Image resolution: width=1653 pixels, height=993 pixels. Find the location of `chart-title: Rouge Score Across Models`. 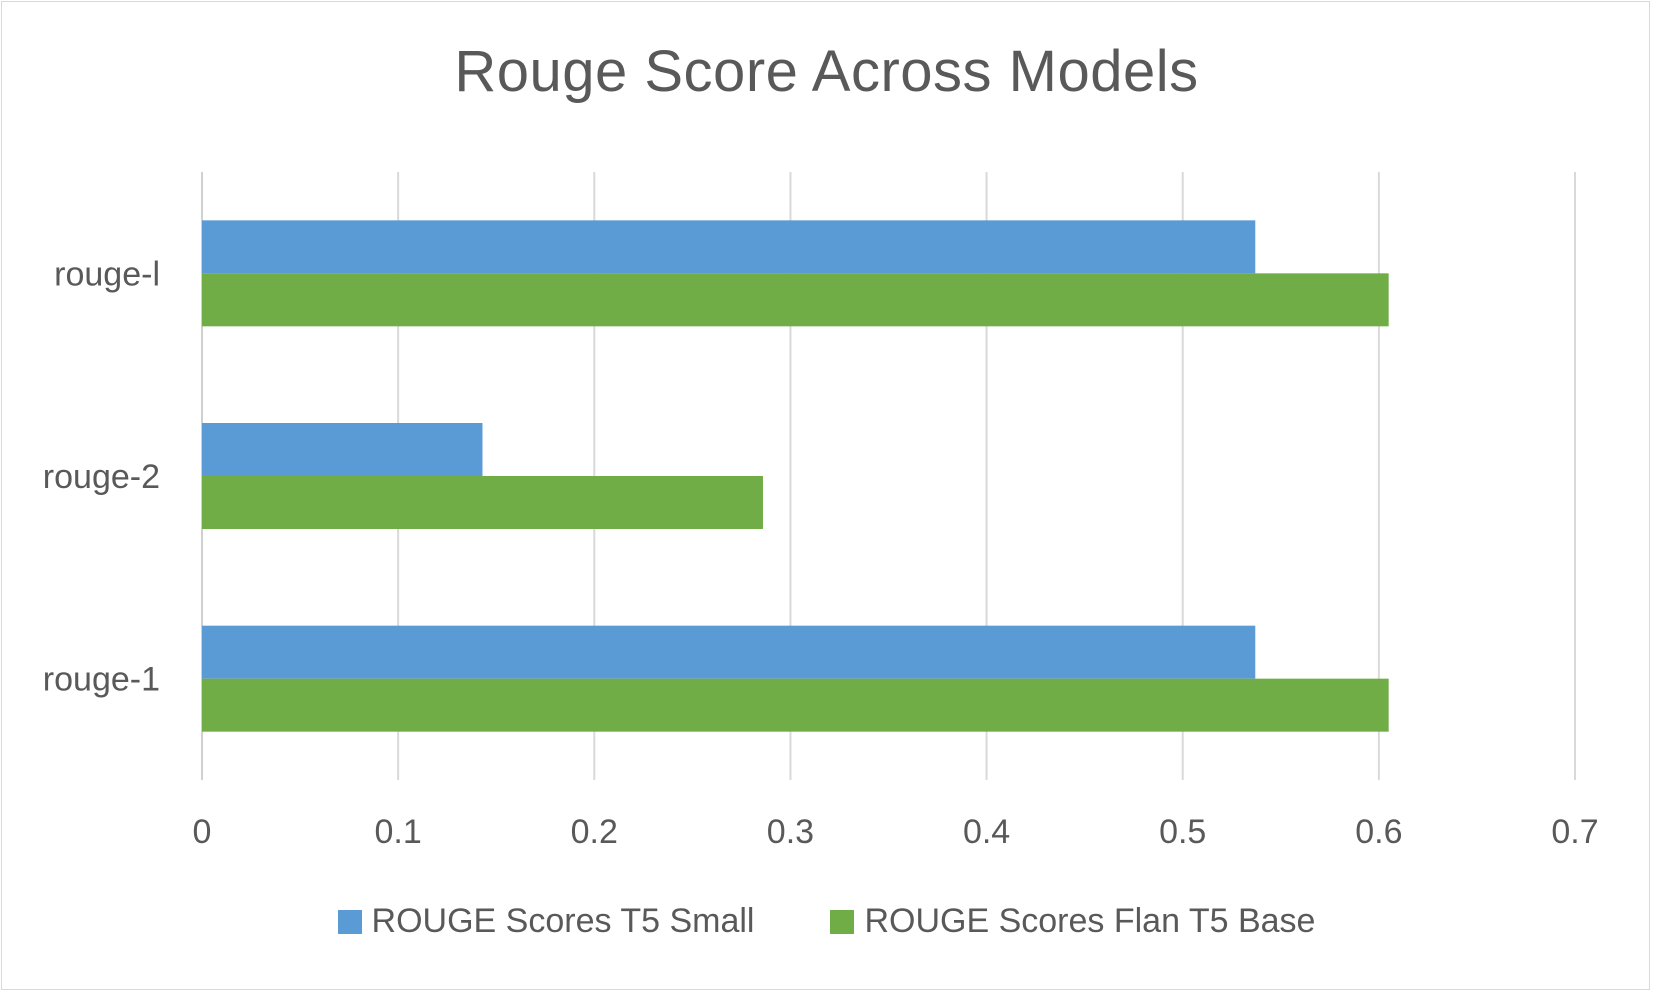

chart-title: Rouge Score Across Models is located at coordinates (826, 71).